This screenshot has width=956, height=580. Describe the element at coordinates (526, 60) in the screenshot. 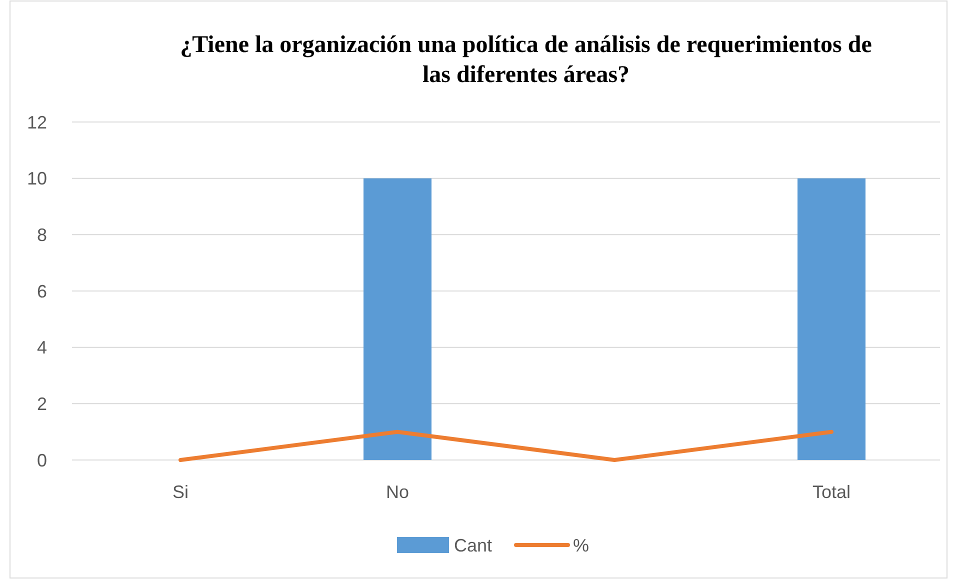

I see `chart-title: ¿Tiene la organización una política de análisis de requerimientos de las diferentes áreas?` at that location.